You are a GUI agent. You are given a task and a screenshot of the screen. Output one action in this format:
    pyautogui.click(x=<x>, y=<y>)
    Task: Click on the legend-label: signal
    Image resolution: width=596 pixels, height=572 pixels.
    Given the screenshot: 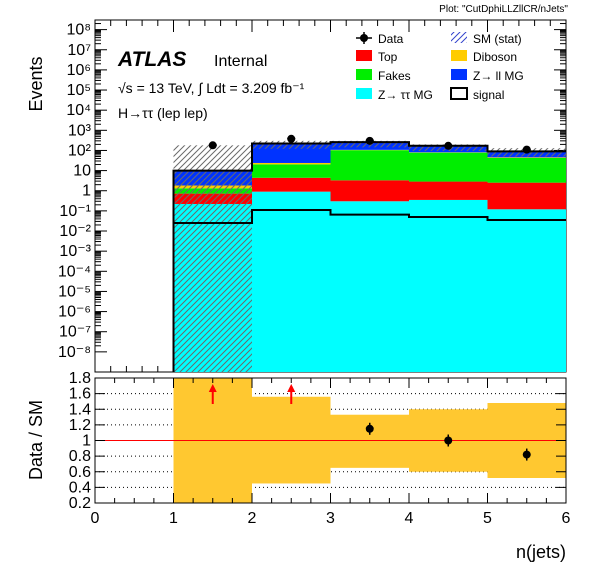 What is the action you would take?
    pyautogui.click(x=488, y=95)
    